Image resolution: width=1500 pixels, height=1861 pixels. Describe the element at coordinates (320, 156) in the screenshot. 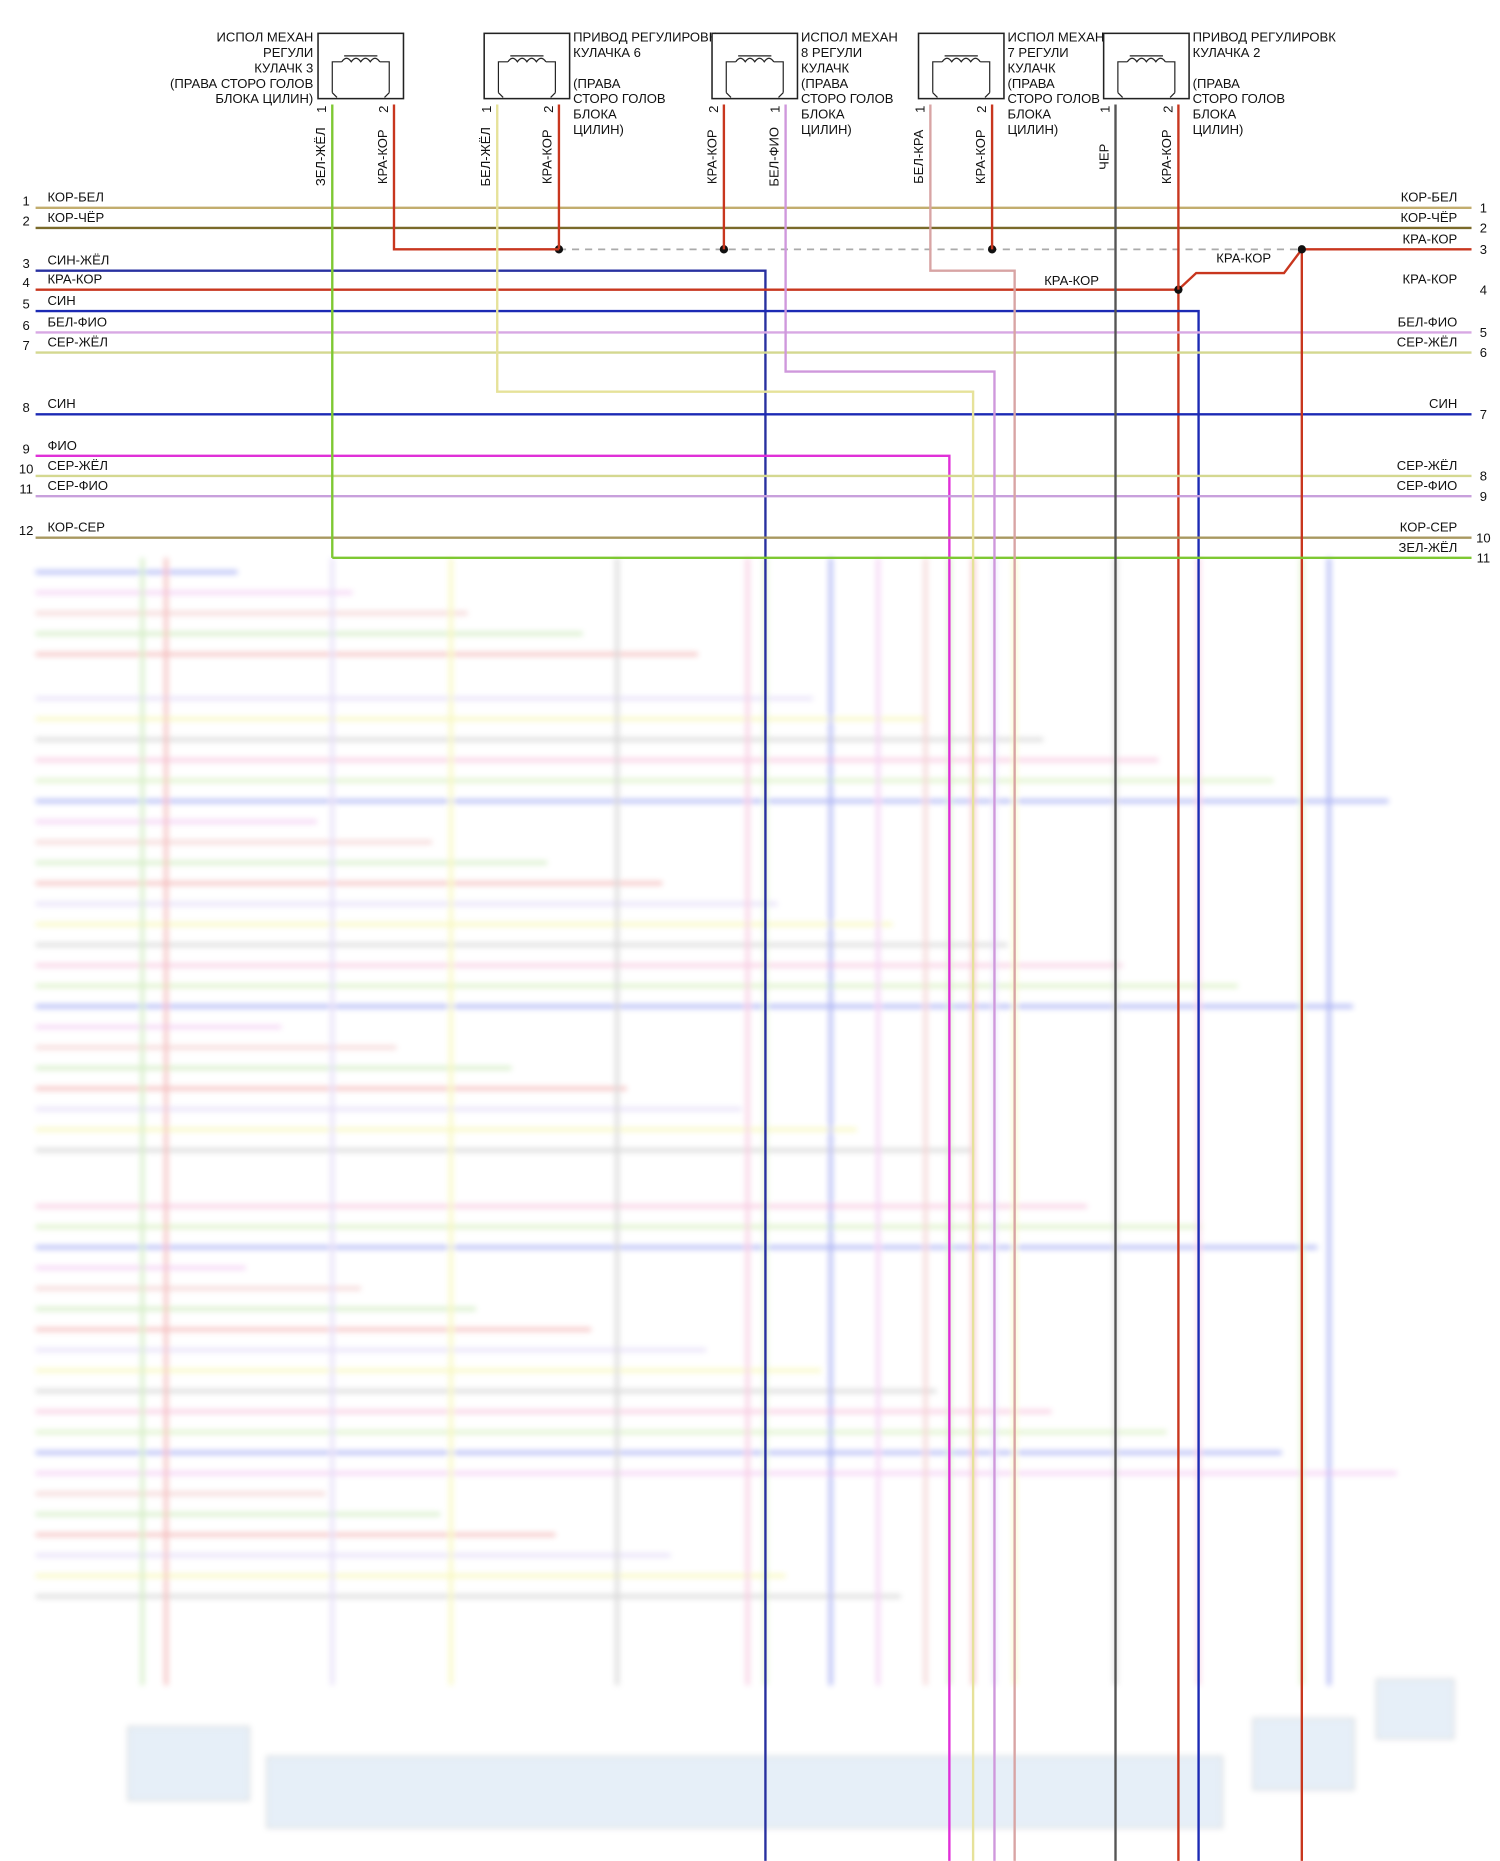

I see `pin-wire: ЗЕЛ-ЖЁЛ` at that location.